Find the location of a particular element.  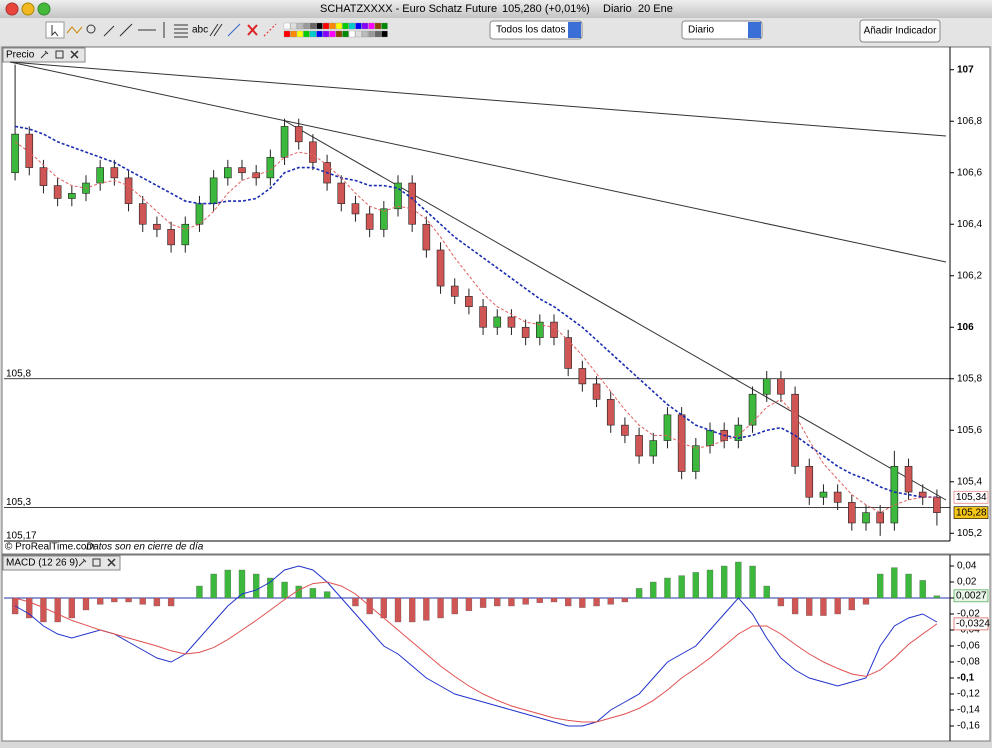

zoom-tool is located at coordinates (91, 29).